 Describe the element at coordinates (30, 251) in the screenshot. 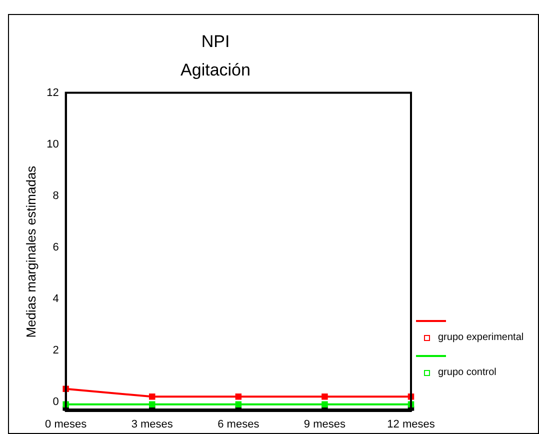

I see `y-axis-title: Medias marginales estimadas` at that location.